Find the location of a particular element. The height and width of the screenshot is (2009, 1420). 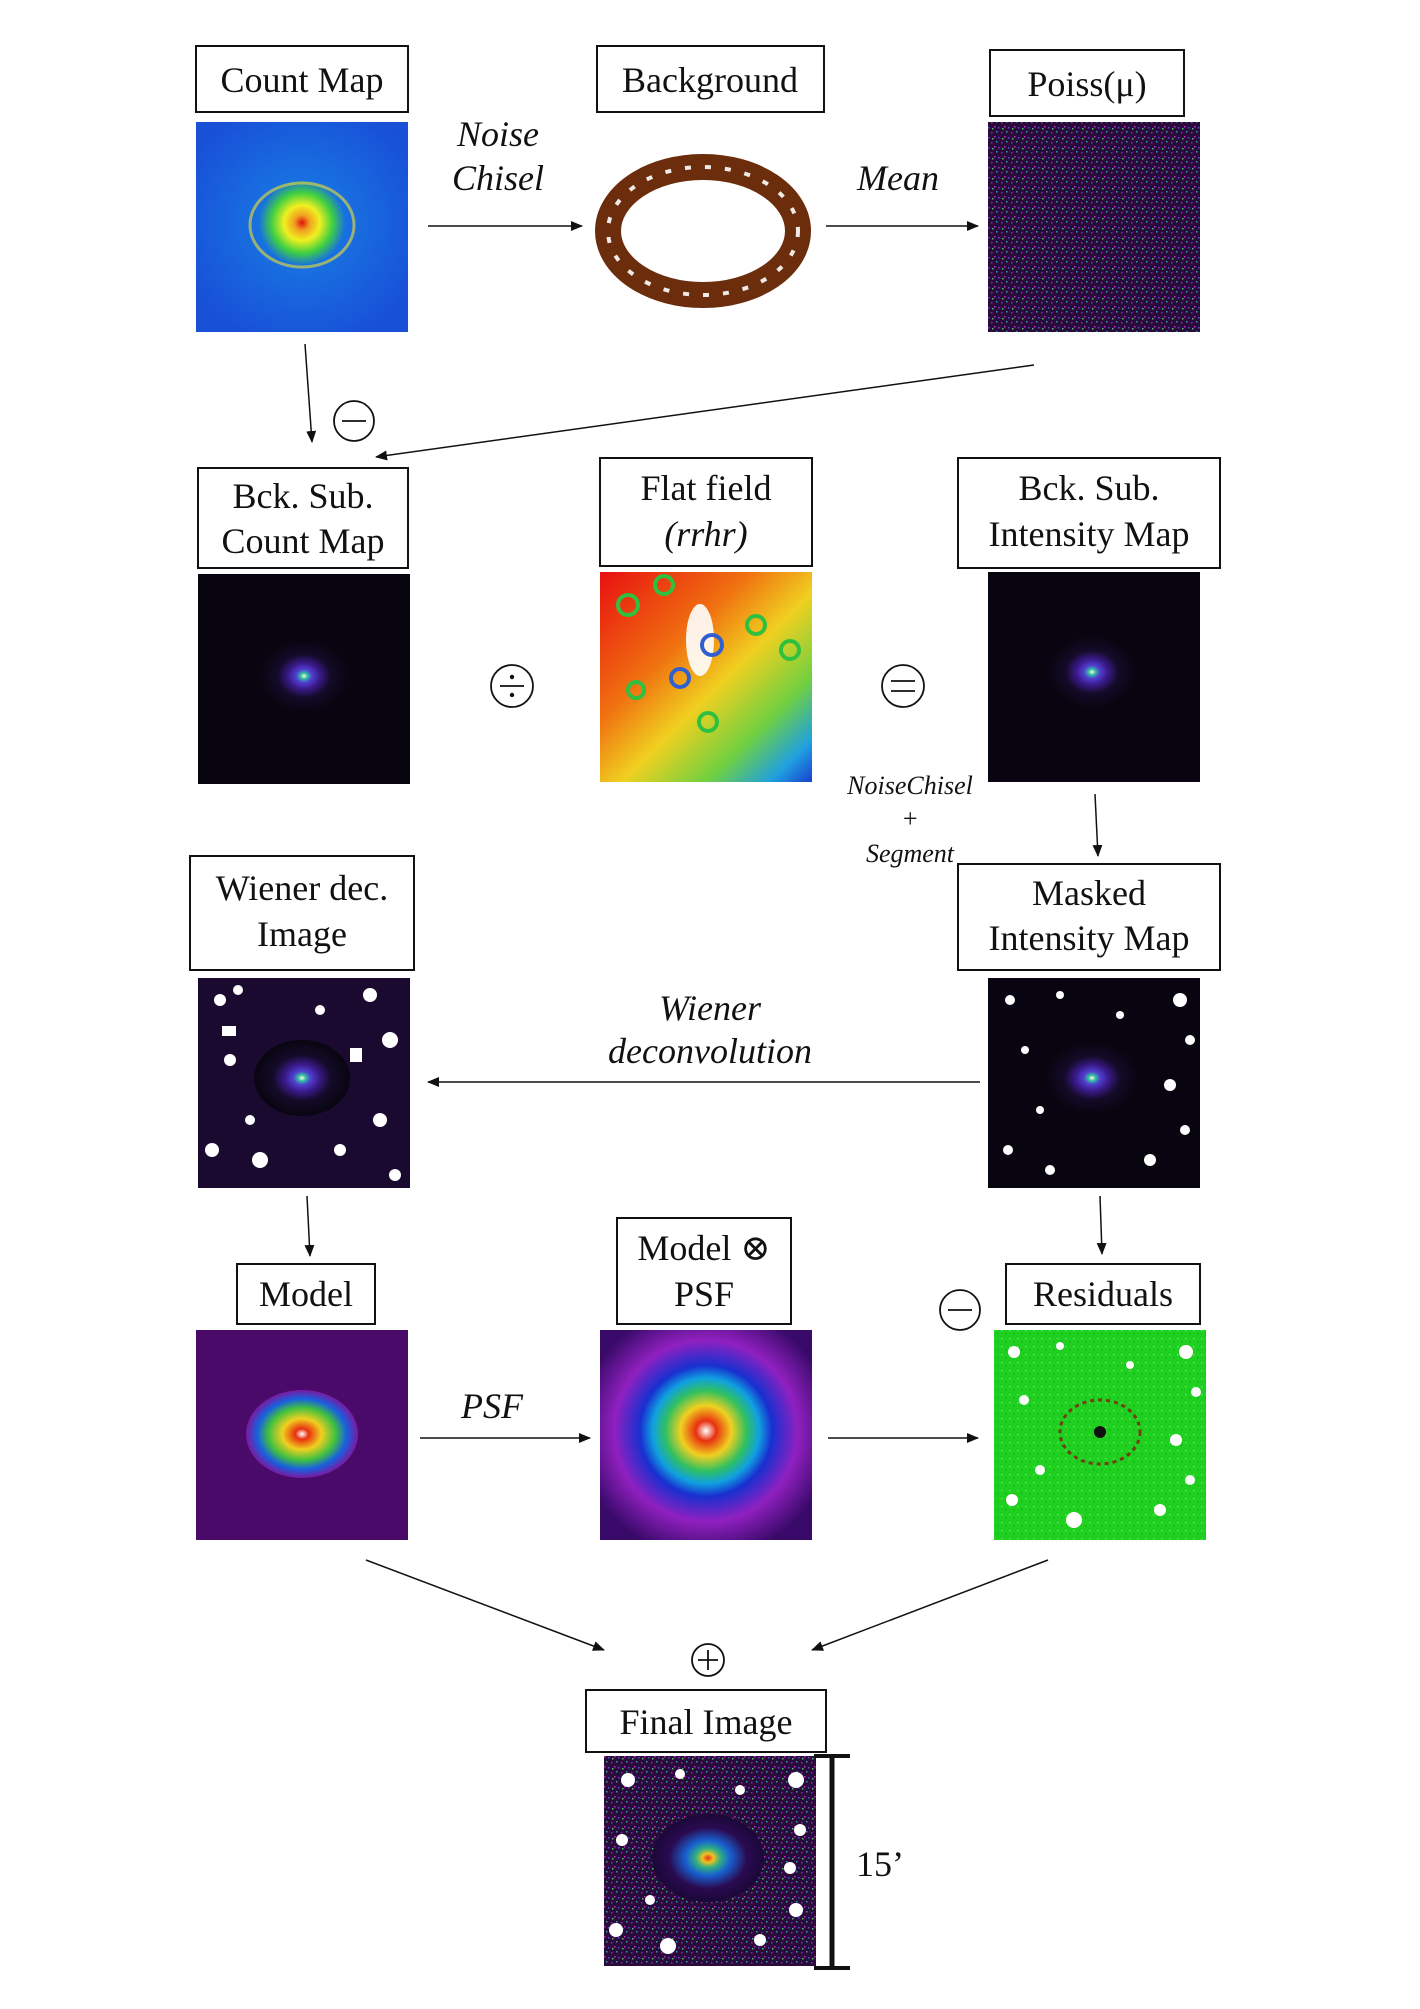

edge-poiss-to-bcksub is located at coordinates (705, 412).